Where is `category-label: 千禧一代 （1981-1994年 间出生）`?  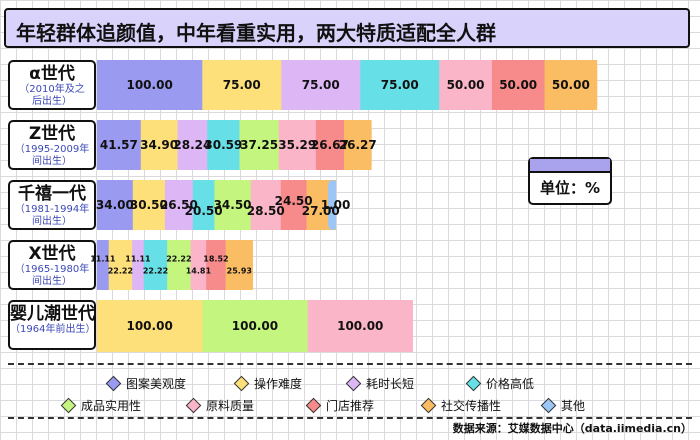
category-label: 千禧一代 （1981-1994年 间出生） is located at coordinates (52, 205).